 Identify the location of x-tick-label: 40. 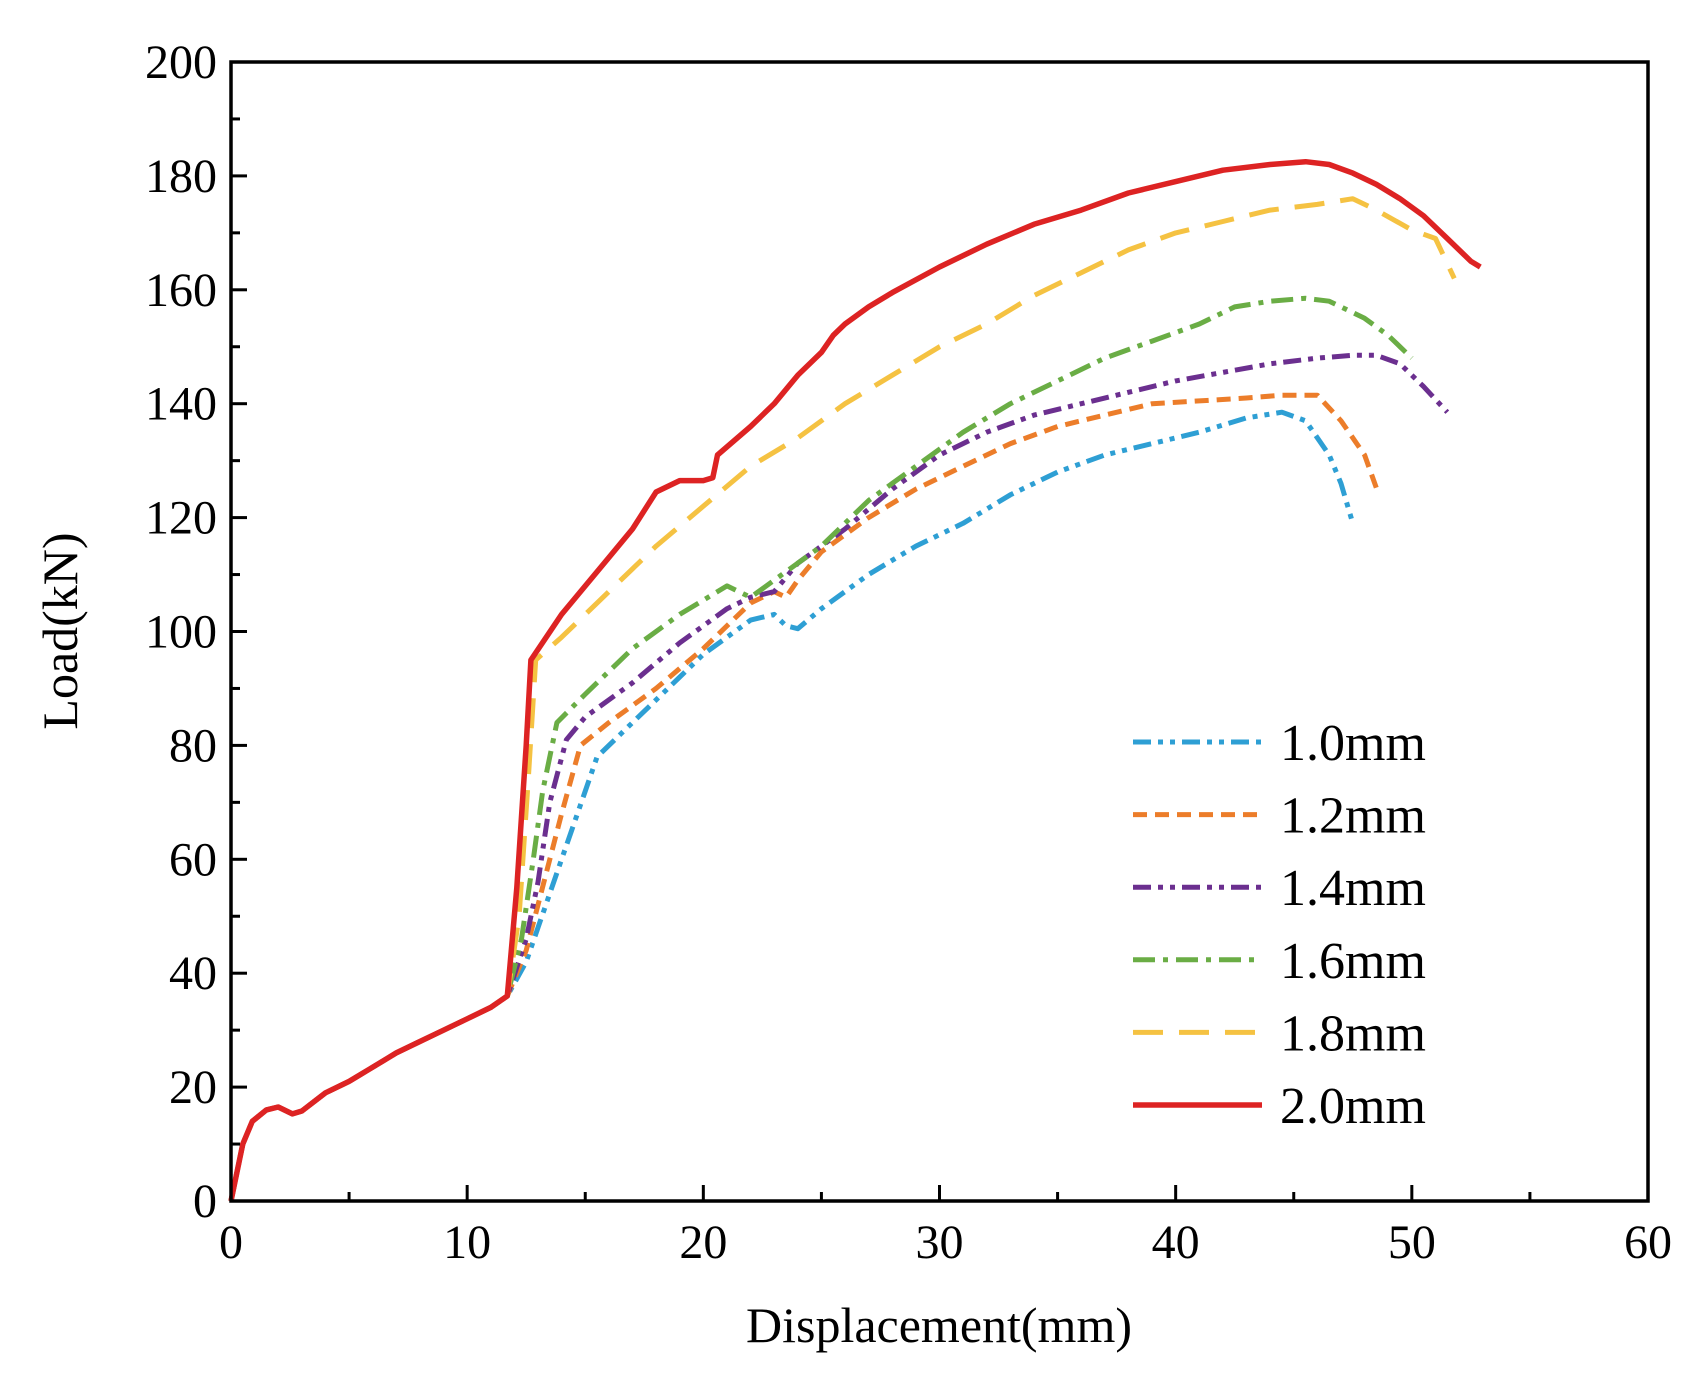
(1176, 1242).